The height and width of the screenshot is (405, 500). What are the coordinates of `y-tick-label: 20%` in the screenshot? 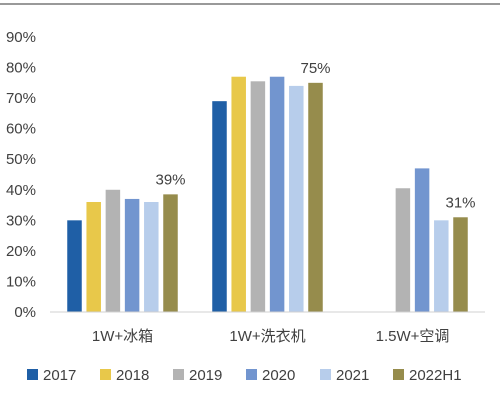 It's located at (21, 251).